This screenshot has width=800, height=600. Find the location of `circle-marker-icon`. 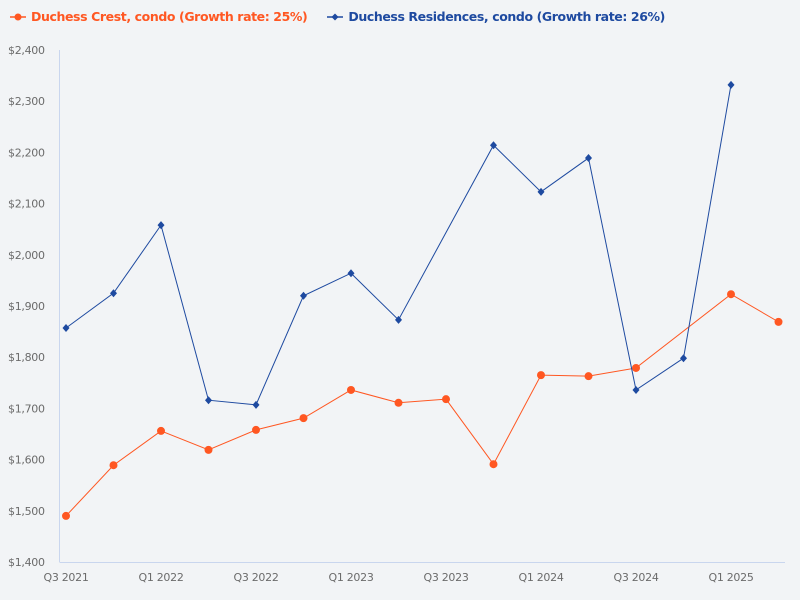

circle-marker-icon is located at coordinates (18, 16).